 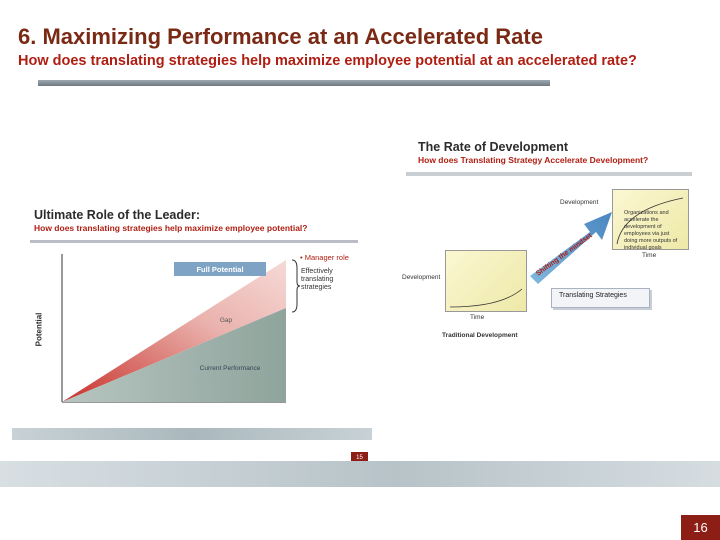 I want to click on time-axis-label-2: Time, so click(x=477, y=317).